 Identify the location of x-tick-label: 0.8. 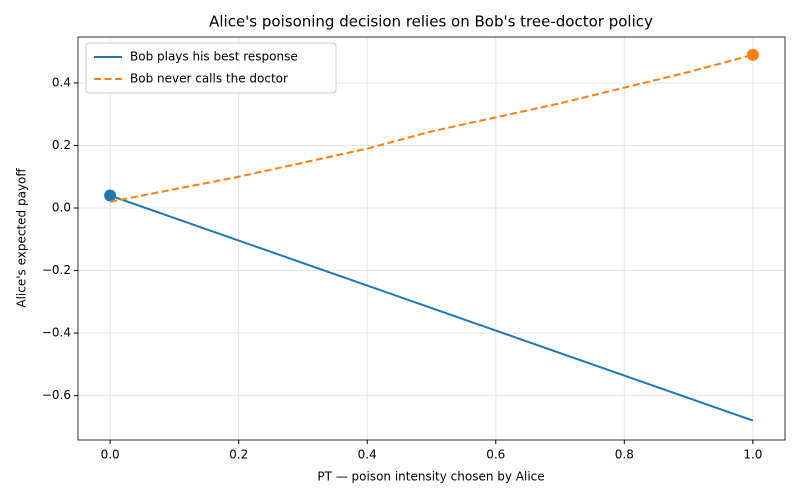
(624, 455).